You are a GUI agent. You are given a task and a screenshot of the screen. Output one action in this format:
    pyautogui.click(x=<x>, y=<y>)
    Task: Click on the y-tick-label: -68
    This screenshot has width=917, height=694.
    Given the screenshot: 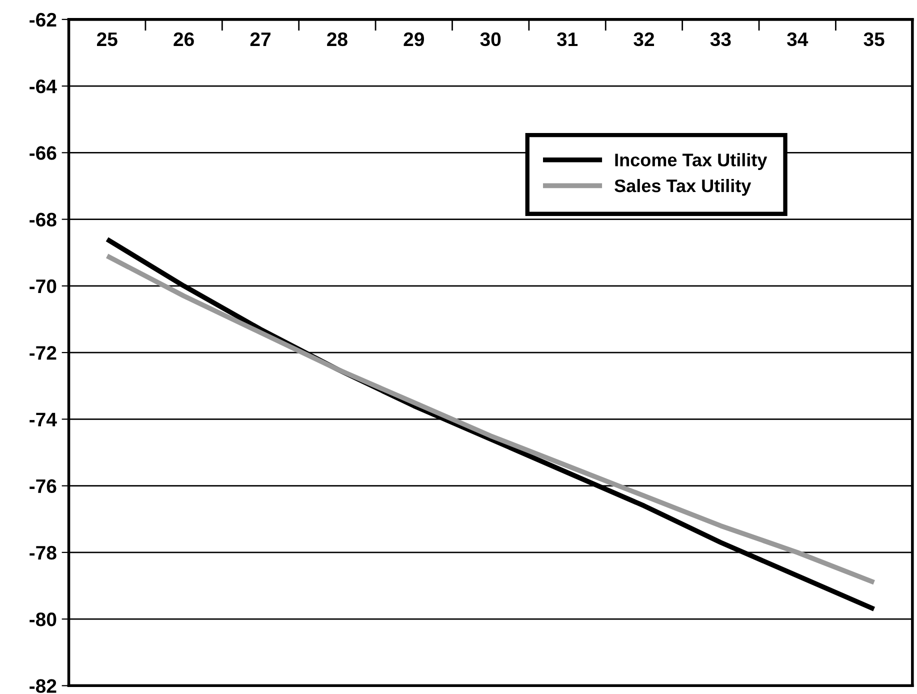 What is the action you would take?
    pyautogui.click(x=43, y=219)
    